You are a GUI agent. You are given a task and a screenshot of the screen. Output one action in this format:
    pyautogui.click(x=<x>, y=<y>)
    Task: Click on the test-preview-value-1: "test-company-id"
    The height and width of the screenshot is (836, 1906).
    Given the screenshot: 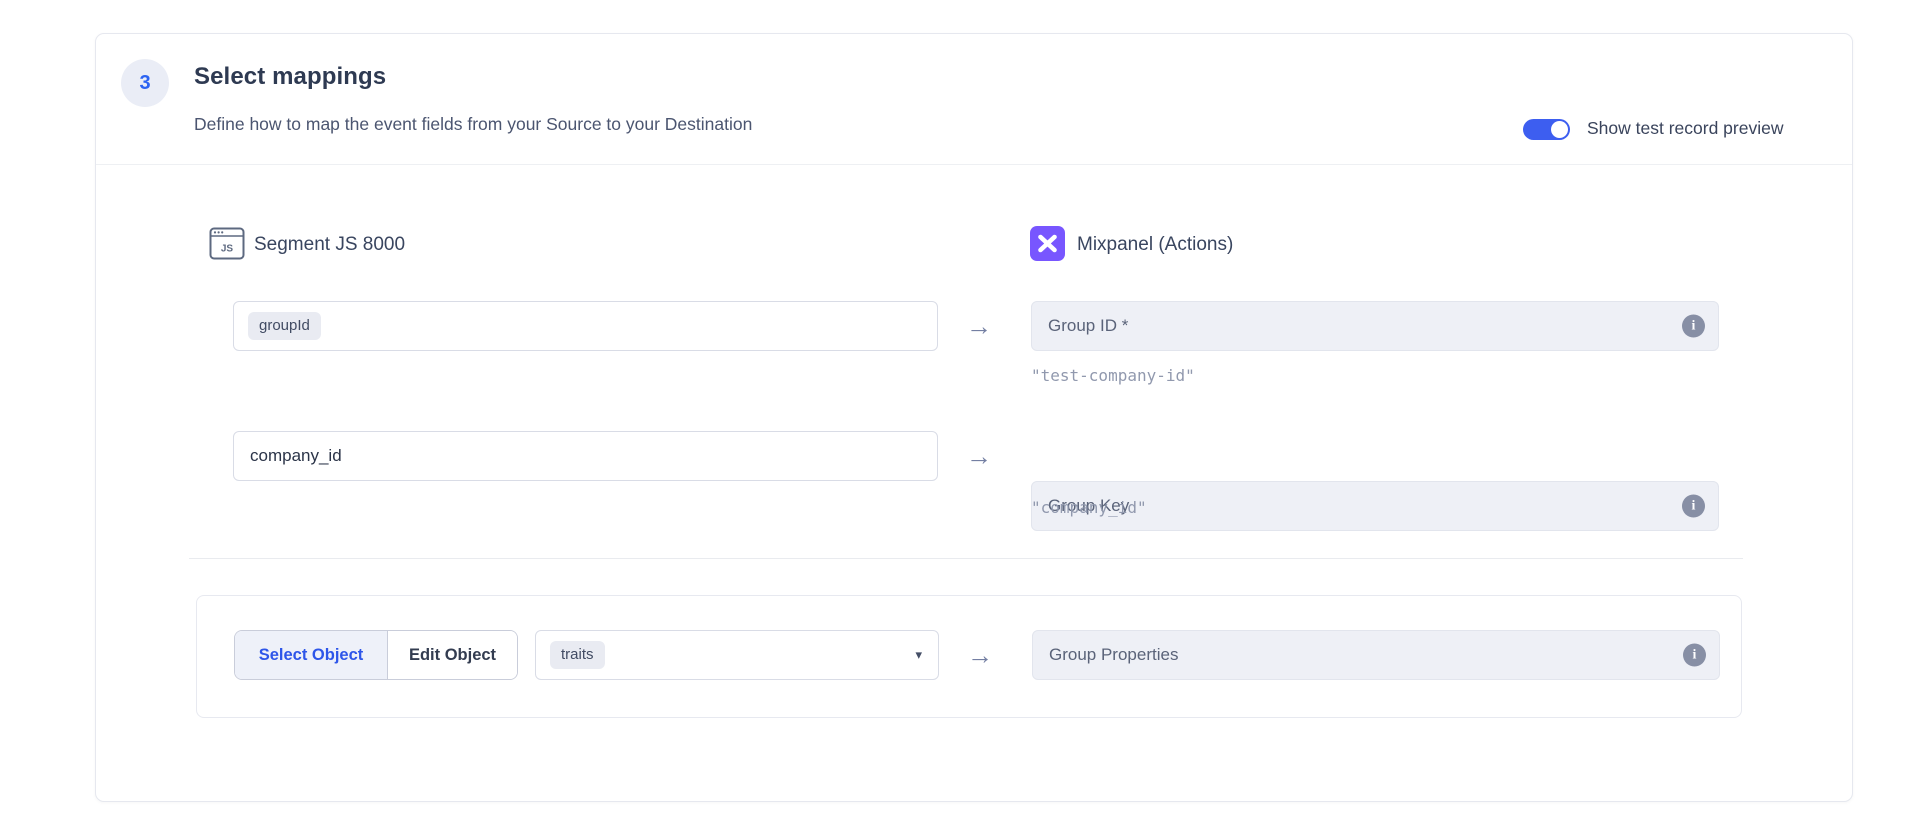 What is the action you would take?
    pyautogui.click(x=1113, y=375)
    